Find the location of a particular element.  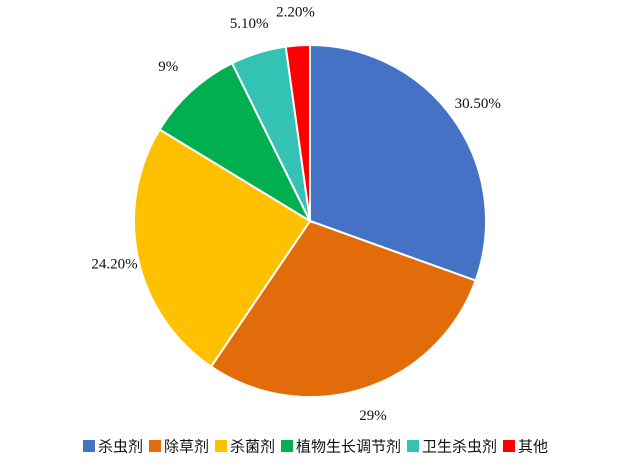

legend-item-5: 卫生杀虫剂 is located at coordinates (452, 447).